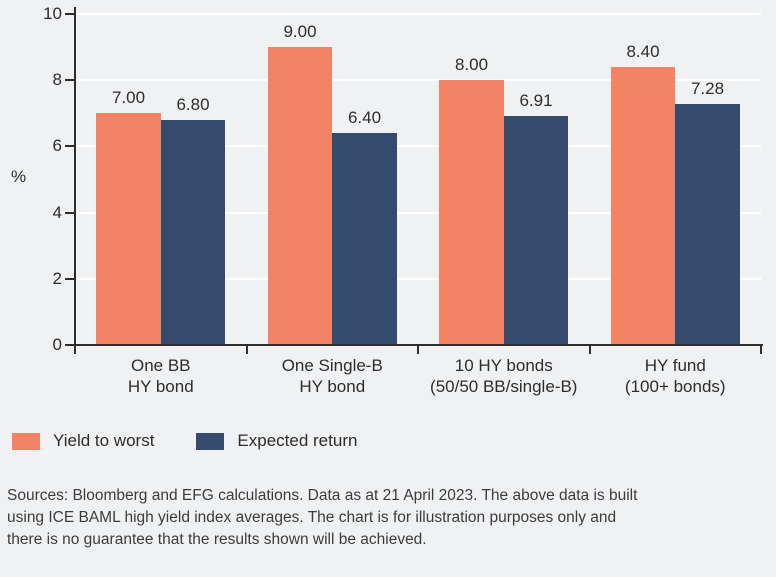 The height and width of the screenshot is (577, 776). I want to click on bar-value-label: 7.28, so click(707, 89).